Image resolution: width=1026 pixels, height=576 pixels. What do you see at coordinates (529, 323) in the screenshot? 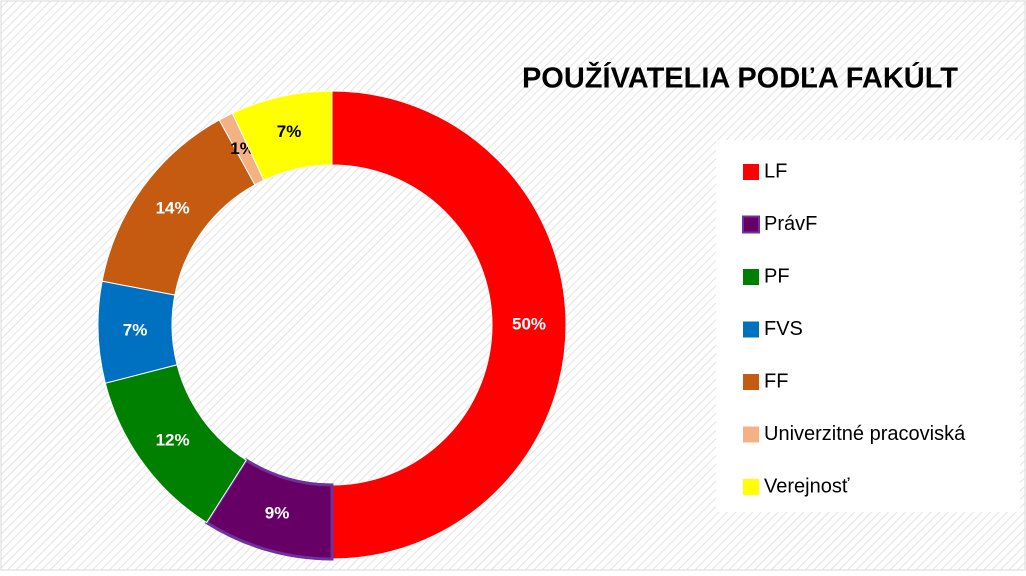
I see `data-label: 50%` at bounding box center [529, 323].